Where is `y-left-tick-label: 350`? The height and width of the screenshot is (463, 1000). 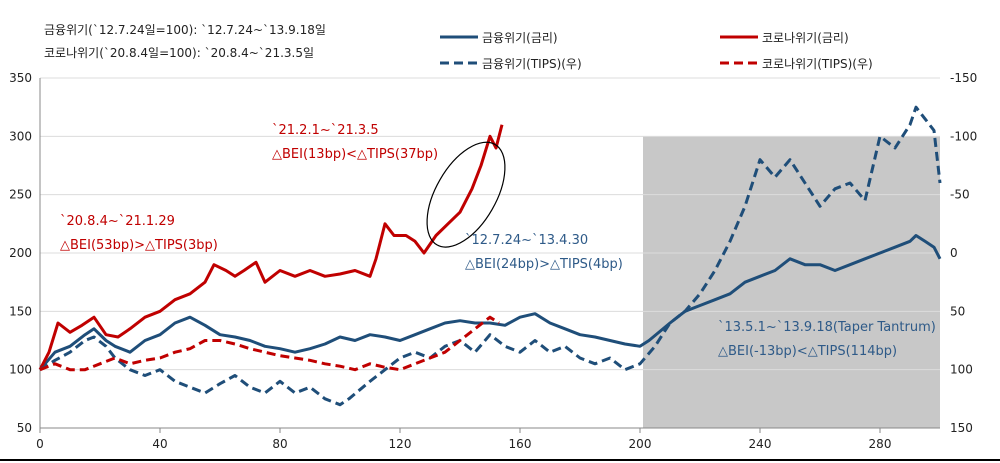 y-left-tick-label: 350 is located at coordinates (20, 78).